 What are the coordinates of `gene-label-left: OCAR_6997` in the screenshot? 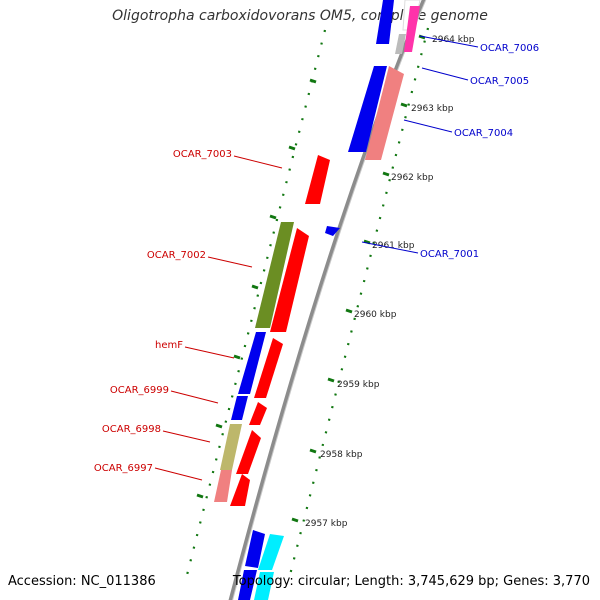 It's located at (123, 468).